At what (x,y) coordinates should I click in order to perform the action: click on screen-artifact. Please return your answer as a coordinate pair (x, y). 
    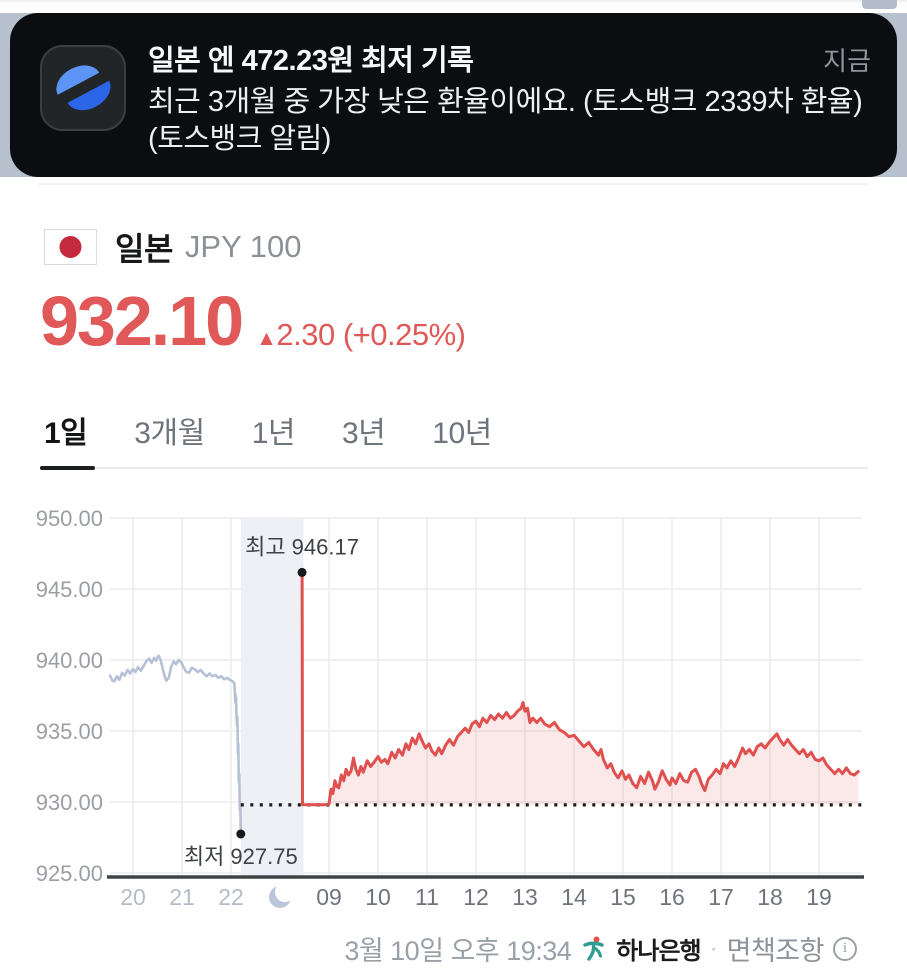
    Looking at the image, I should click on (879, 4).